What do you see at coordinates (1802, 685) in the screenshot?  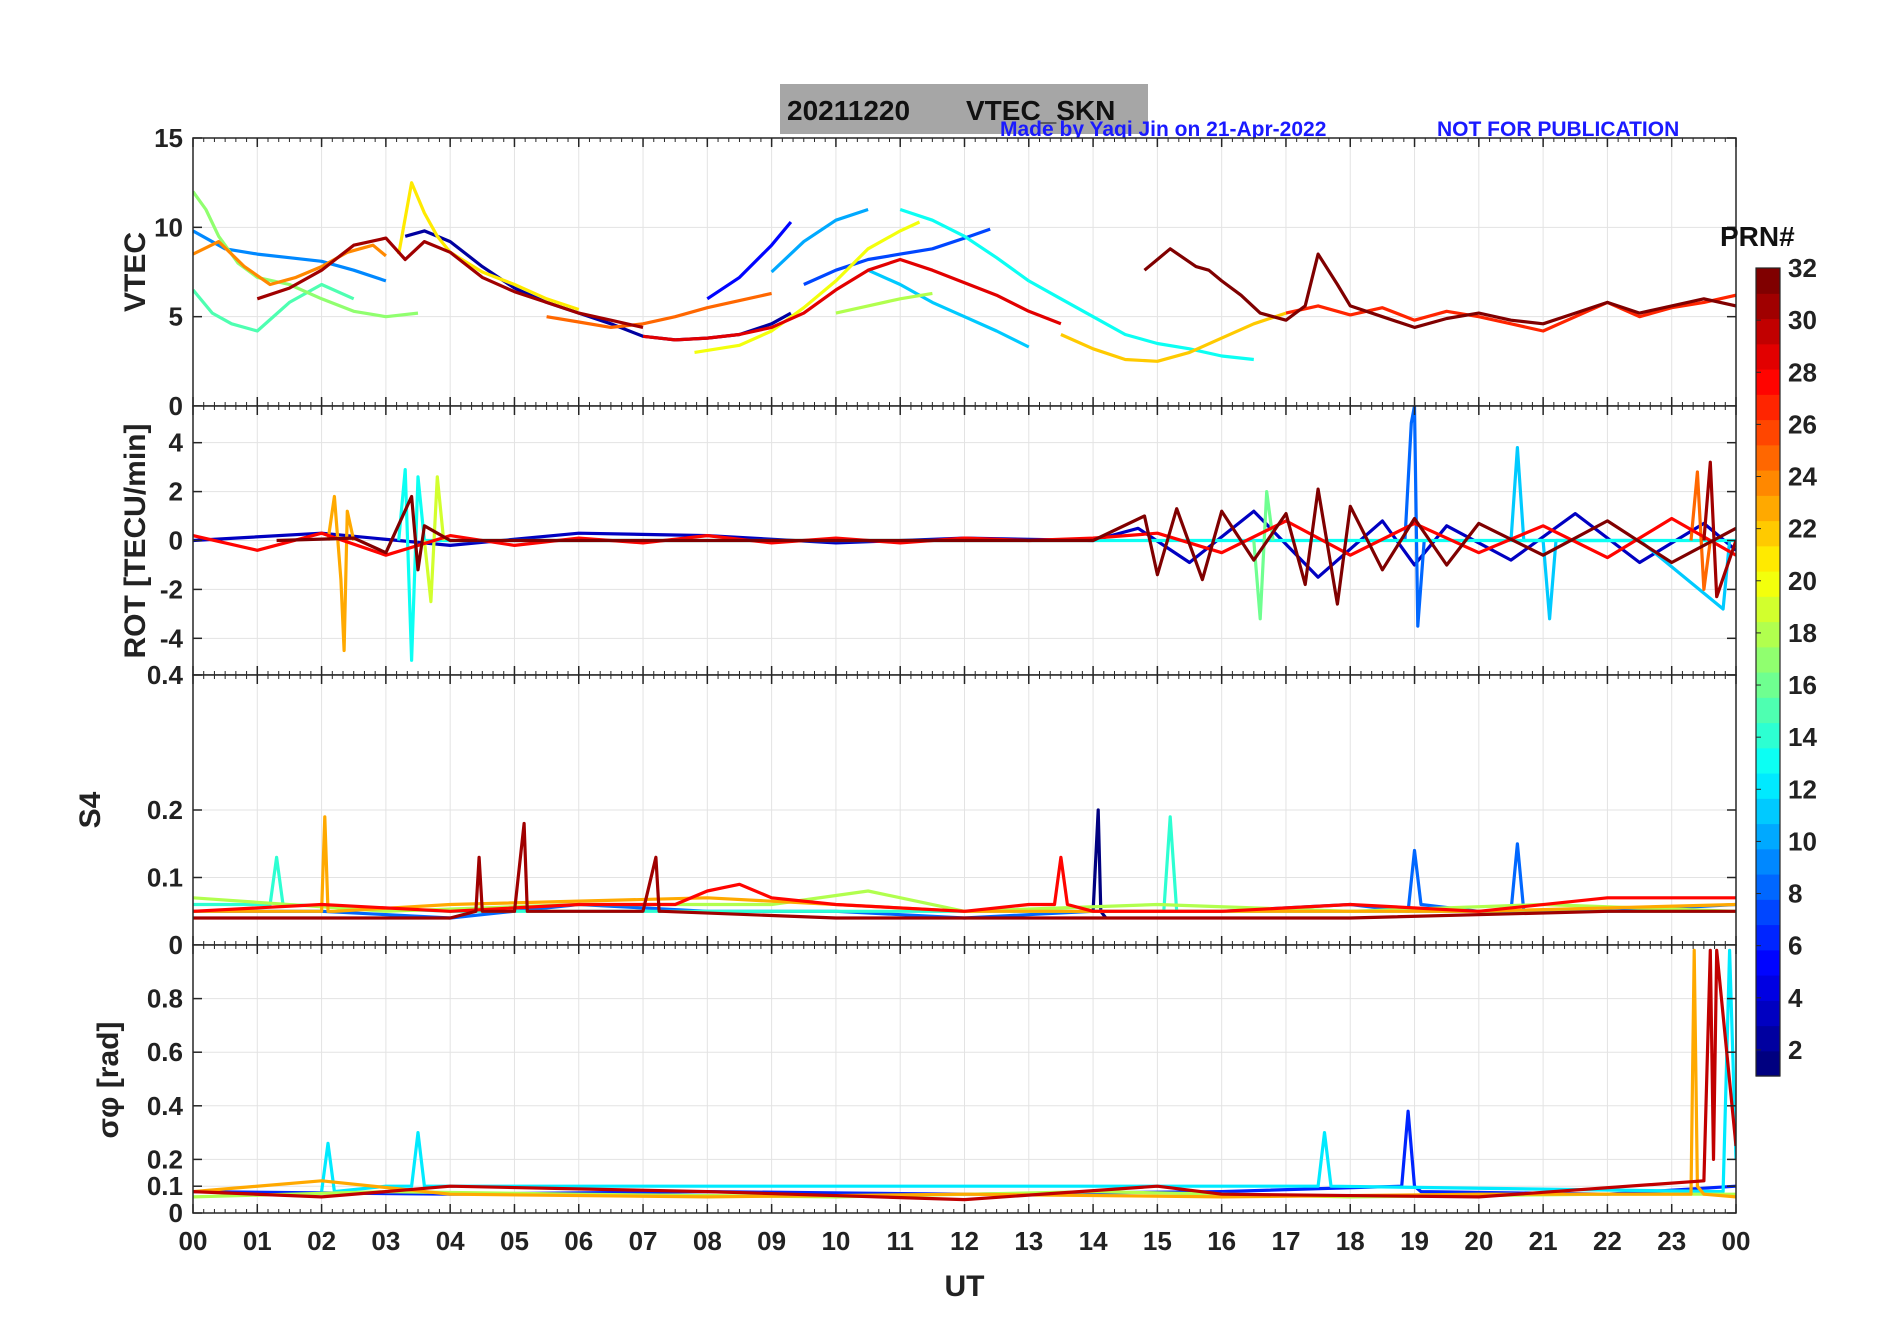 I see `colorbar-tick-label: 16` at bounding box center [1802, 685].